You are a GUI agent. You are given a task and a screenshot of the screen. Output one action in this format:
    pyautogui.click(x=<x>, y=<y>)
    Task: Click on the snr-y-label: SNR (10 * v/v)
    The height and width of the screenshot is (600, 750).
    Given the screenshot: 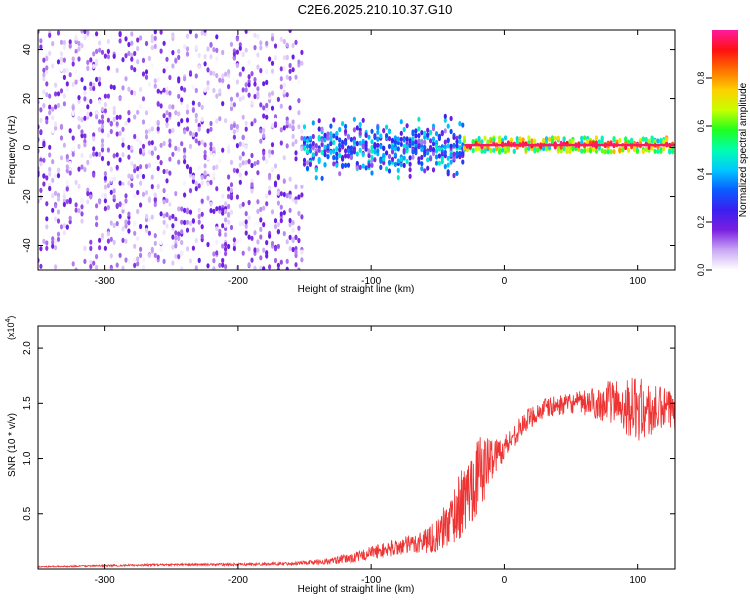 What is the action you would take?
    pyautogui.click(x=12, y=445)
    